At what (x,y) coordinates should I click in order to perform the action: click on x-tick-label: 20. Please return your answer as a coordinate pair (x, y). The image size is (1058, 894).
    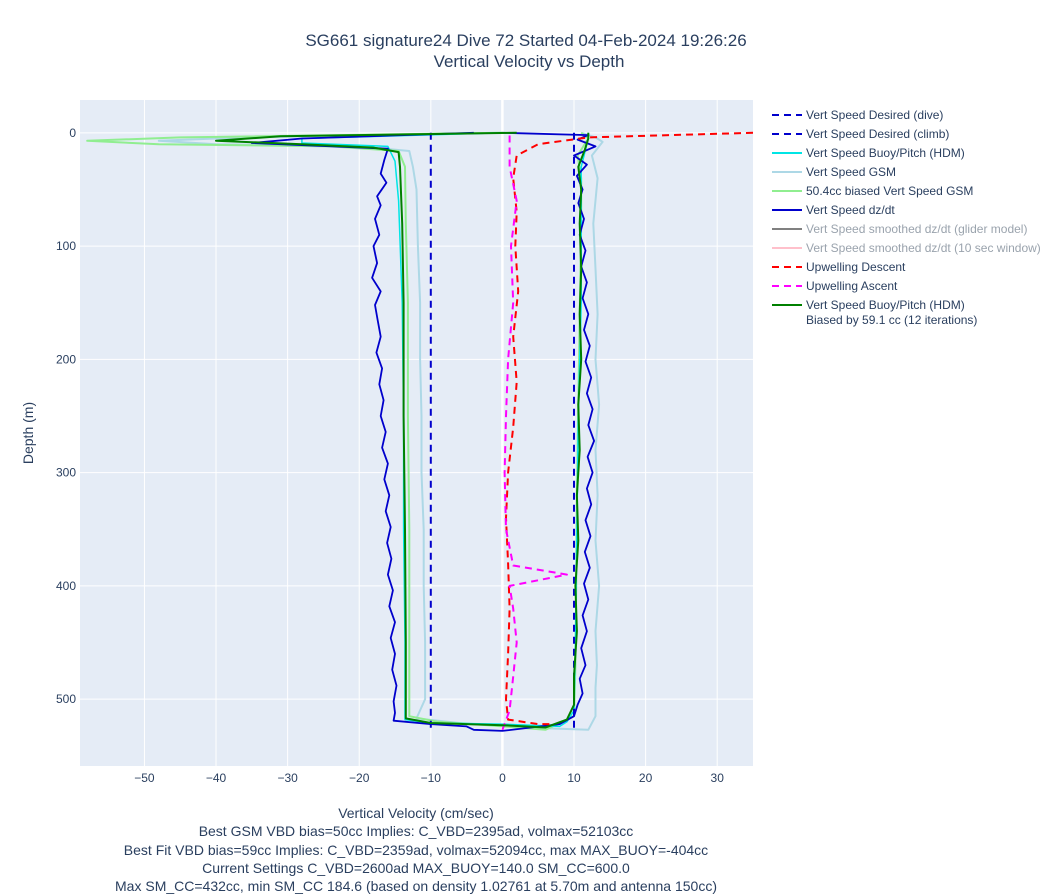
    Looking at the image, I should click on (646, 778).